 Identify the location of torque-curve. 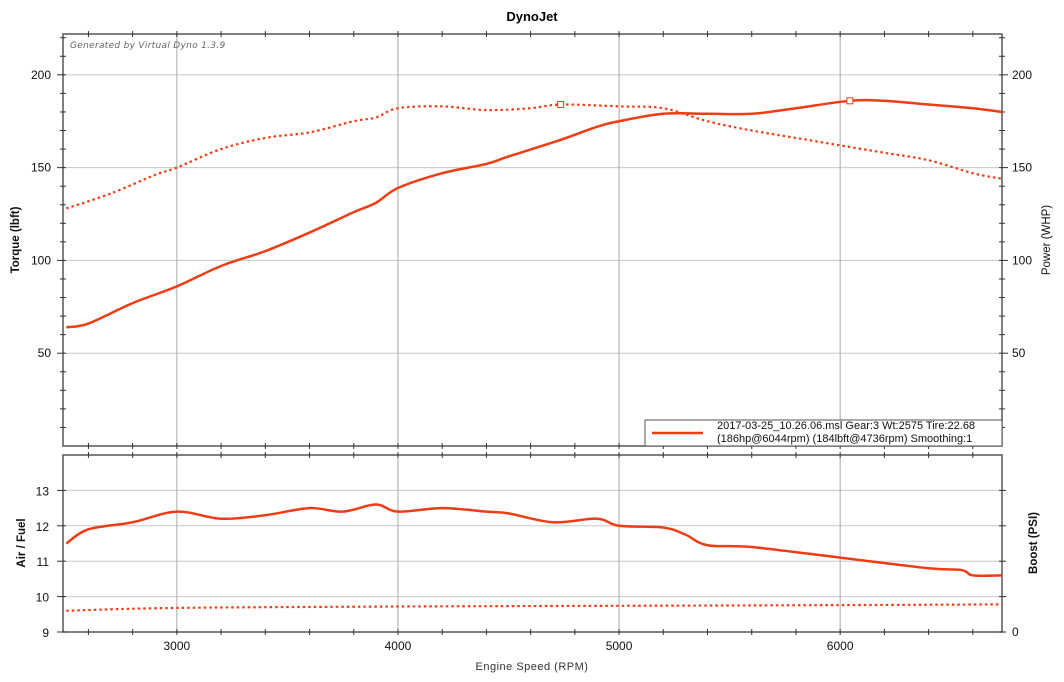
(534, 156).